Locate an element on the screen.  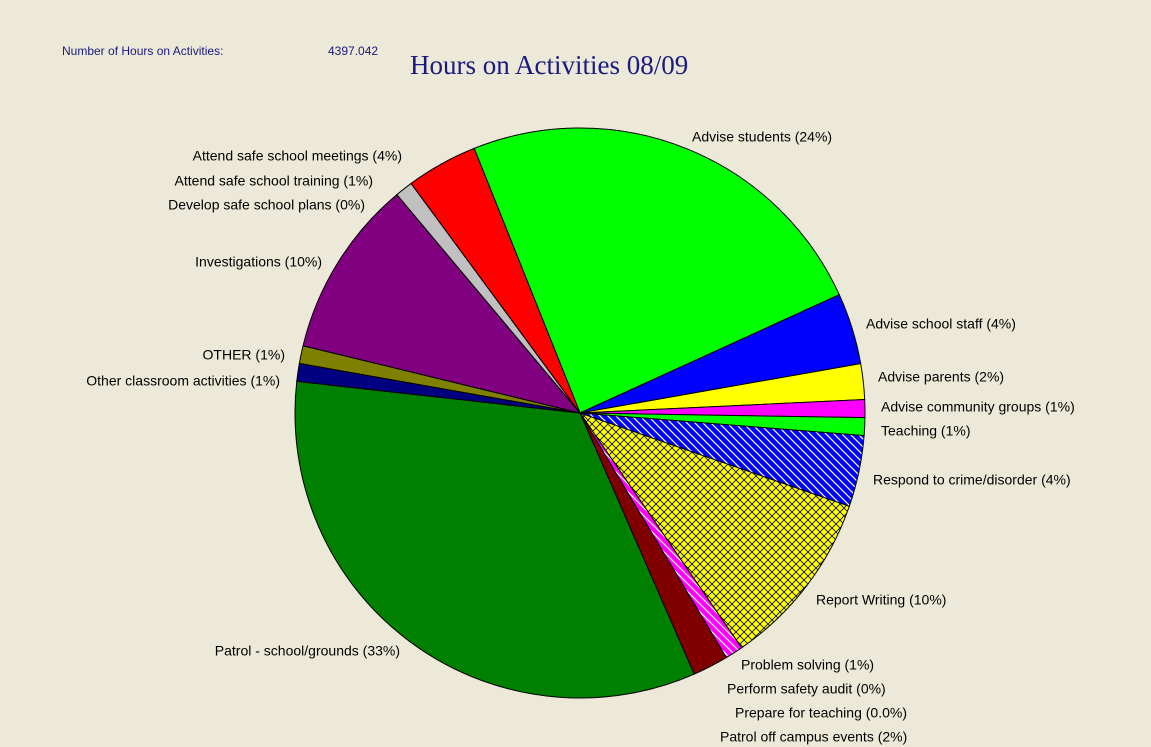
total-label: Number of Hours on Activities: is located at coordinates (142, 51).